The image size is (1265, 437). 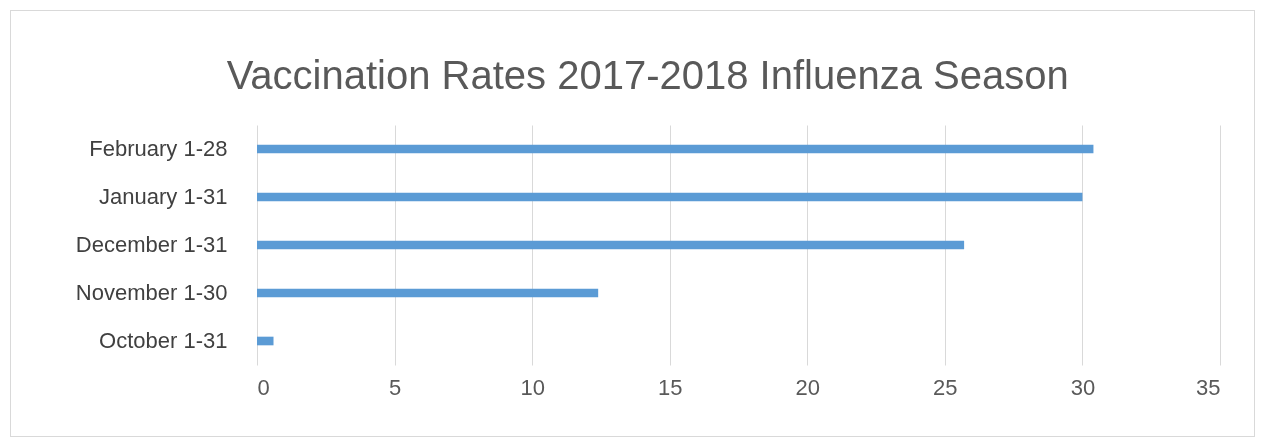 I want to click on y-tick-label: February 1-28, so click(x=158, y=148).